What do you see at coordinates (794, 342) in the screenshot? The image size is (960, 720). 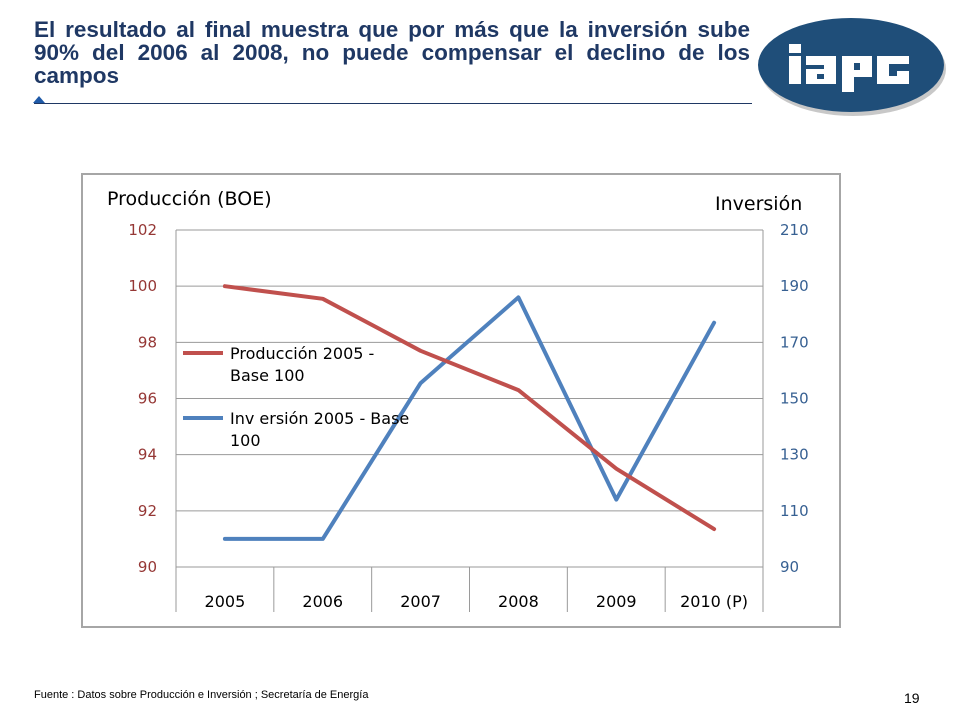 I see `right-tick-label: 170` at bounding box center [794, 342].